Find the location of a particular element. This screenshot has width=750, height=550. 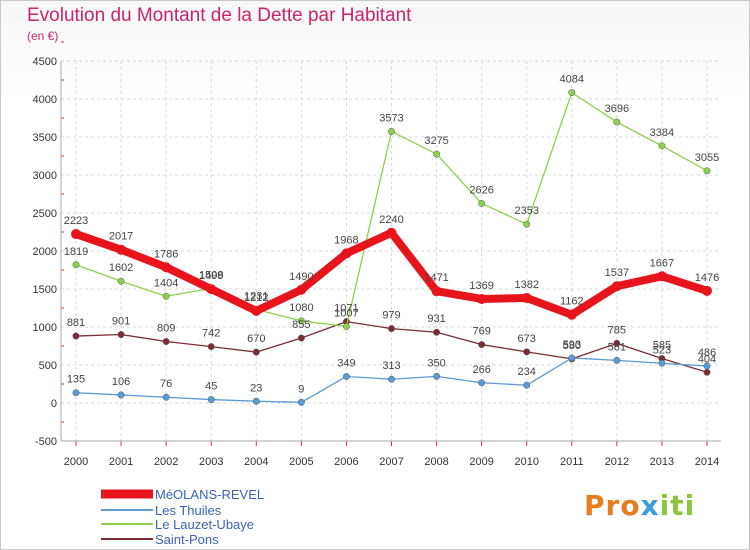

data-label: 785 is located at coordinates (617, 330).